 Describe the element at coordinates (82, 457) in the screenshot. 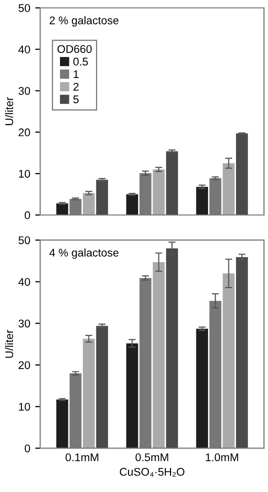

I see `x-tick-label: 0.1mM` at that location.